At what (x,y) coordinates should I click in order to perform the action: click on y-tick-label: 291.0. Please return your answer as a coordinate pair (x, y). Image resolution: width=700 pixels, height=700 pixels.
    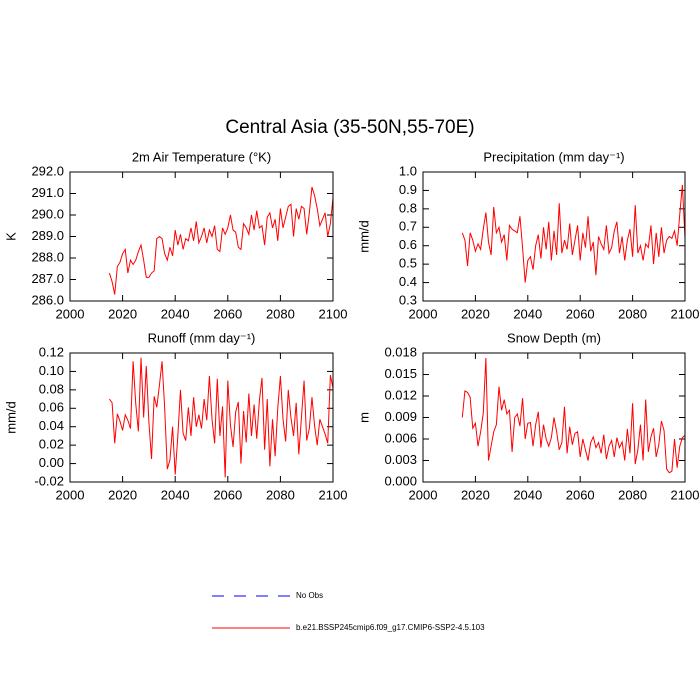
    Looking at the image, I should click on (47, 192).